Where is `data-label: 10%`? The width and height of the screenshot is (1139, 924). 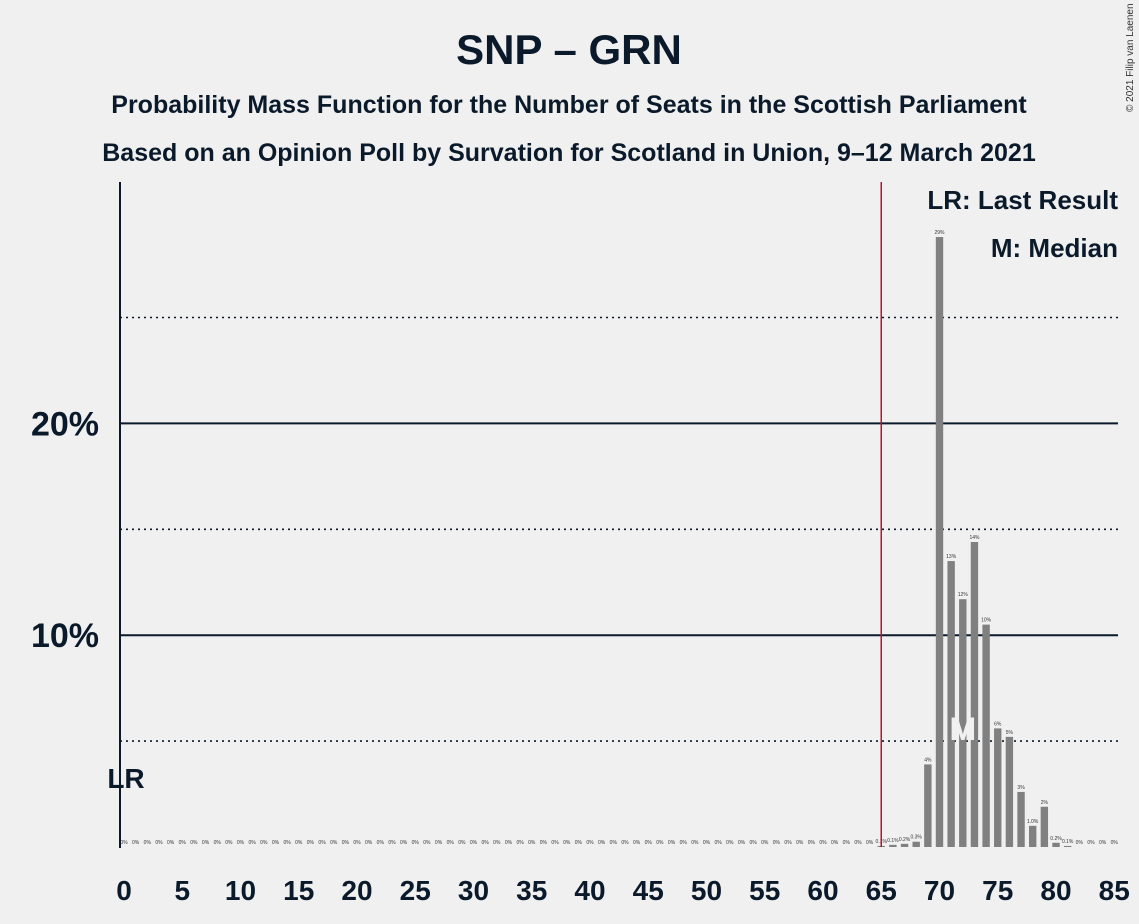
data-label: 10% is located at coordinates (986, 621).